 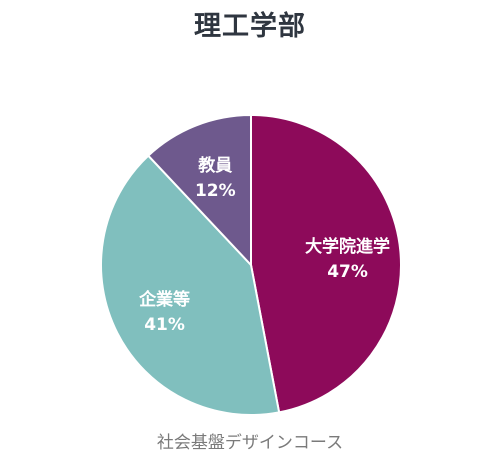 What do you see at coordinates (347, 246) in the screenshot?
I see `slice-name-label-0: 大学院進学` at bounding box center [347, 246].